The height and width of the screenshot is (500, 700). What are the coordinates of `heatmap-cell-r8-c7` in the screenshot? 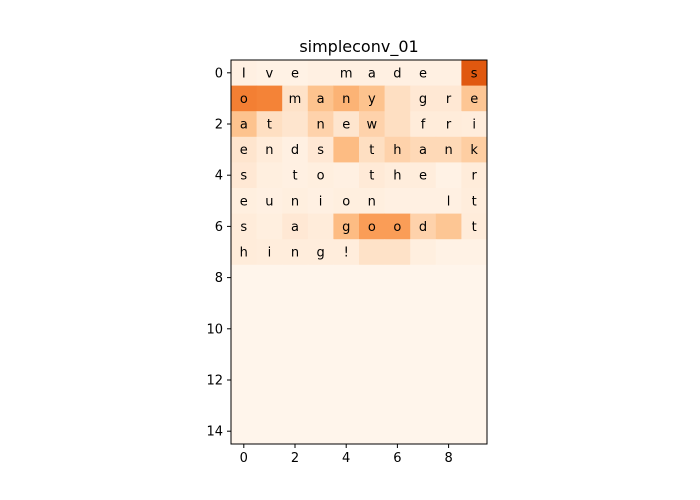 It's located at (423, 277).